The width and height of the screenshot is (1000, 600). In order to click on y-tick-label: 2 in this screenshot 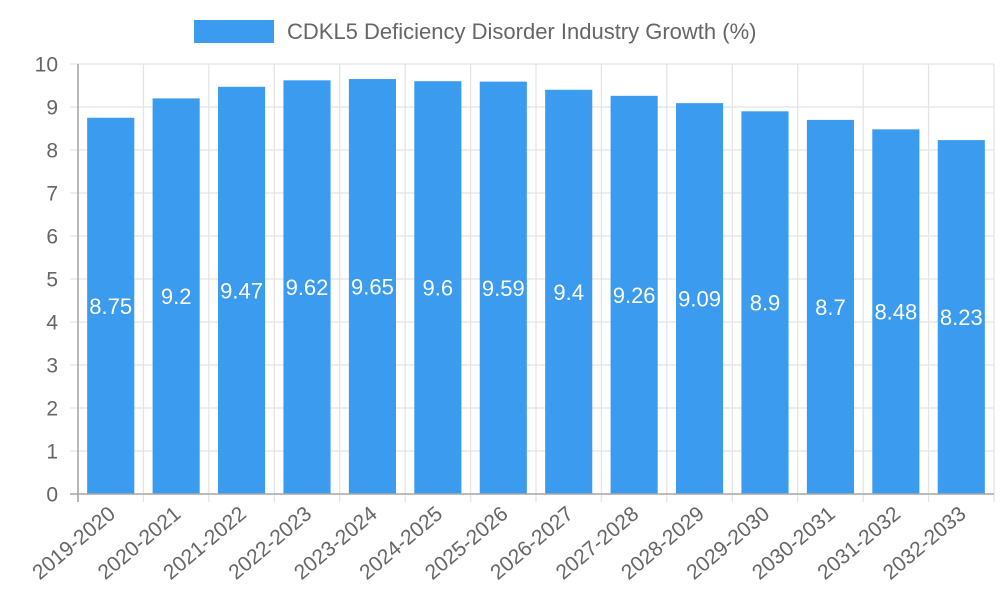, I will do `click(52, 409)`.